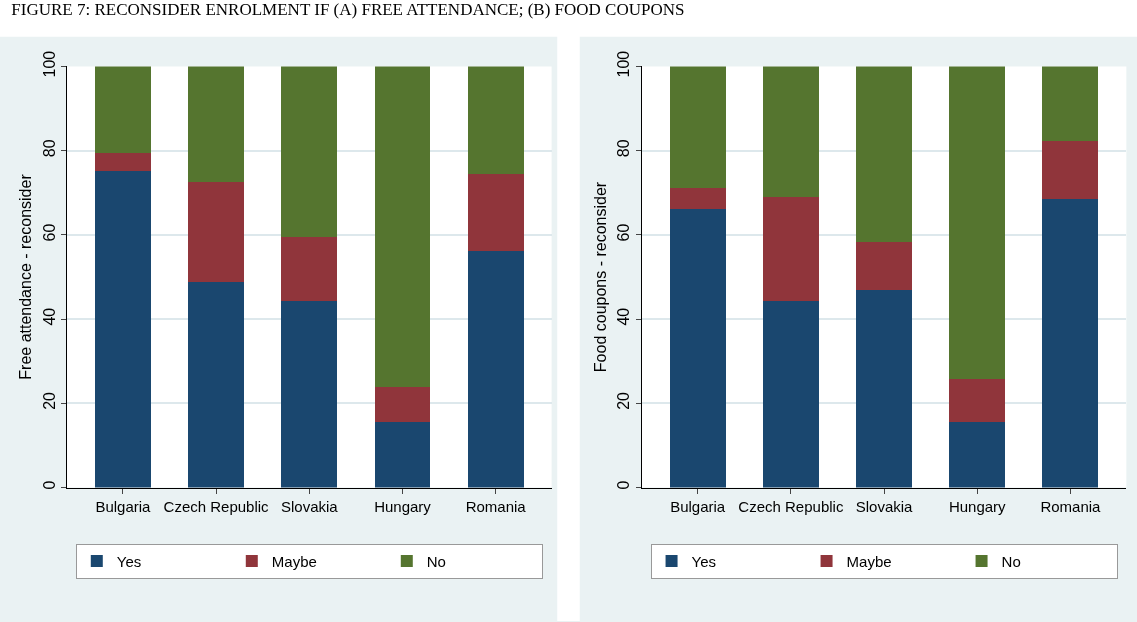 This screenshot has width=1137, height=622. Describe the element at coordinates (348, 10) in the screenshot. I see `chart-title: FIGURE 7: RECONSIDER ENROLMENT IF (A) FREE ATTENDANCE; (B) FOOD COUPONS` at that location.